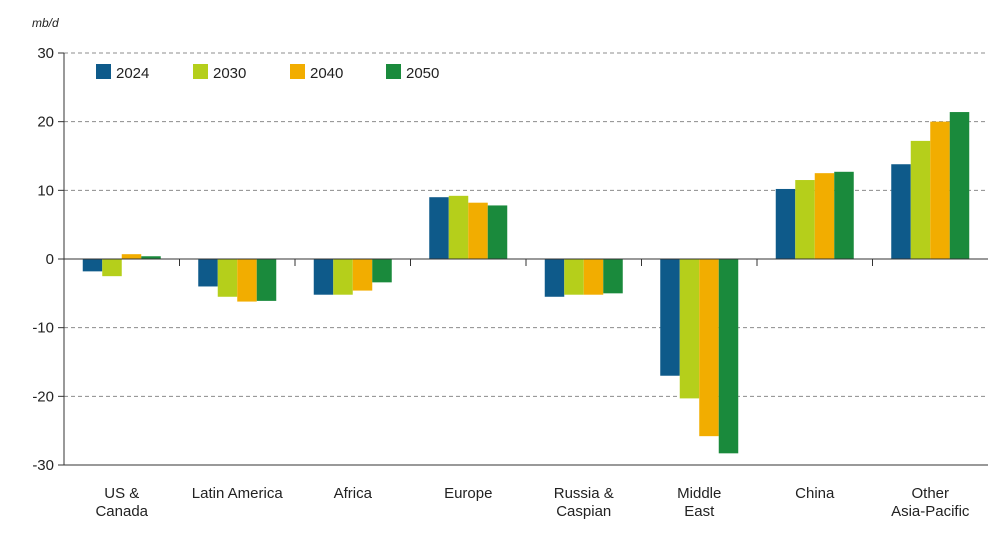 The width and height of the screenshot is (998, 541). Describe the element at coordinates (815, 493) in the screenshot. I see `category-label: China` at that location.